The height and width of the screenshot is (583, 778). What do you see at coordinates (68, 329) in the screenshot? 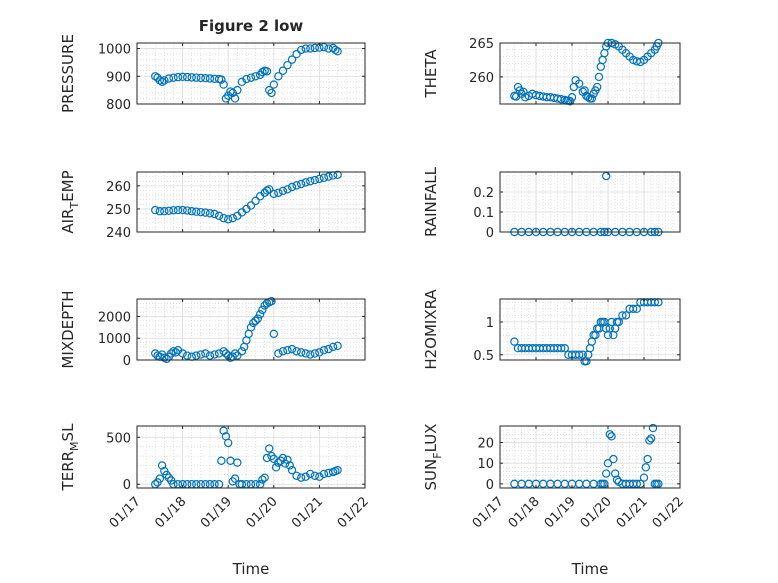
I see `y-axis-label: MIXDEPTH` at bounding box center [68, 329].